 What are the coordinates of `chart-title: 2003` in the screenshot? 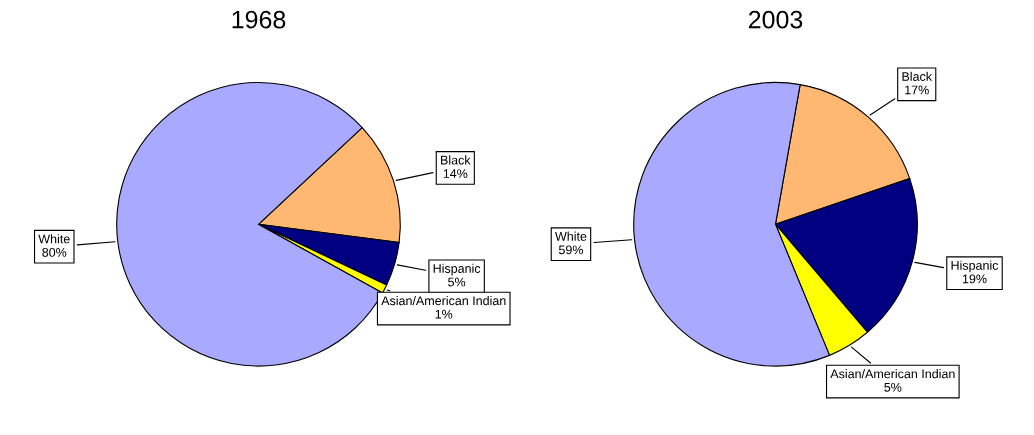 It's located at (775, 19).